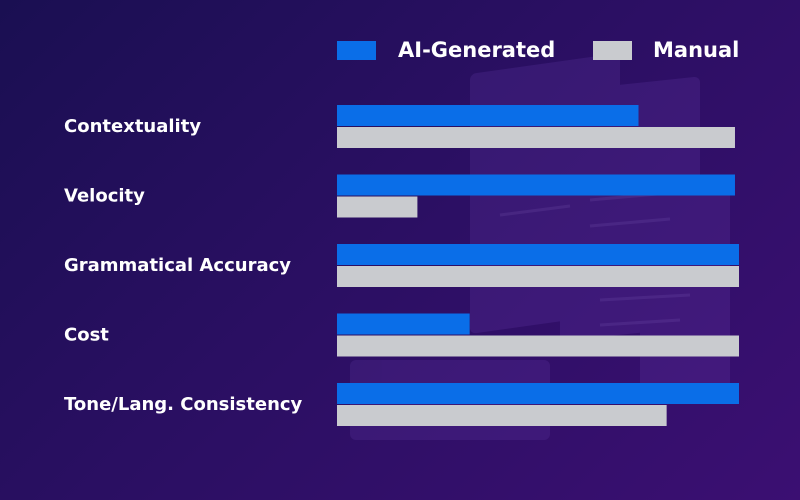 The height and width of the screenshot is (500, 800). Describe the element at coordinates (538, 276) in the screenshot. I see `bar-manual-grammatical-accuracy` at that location.